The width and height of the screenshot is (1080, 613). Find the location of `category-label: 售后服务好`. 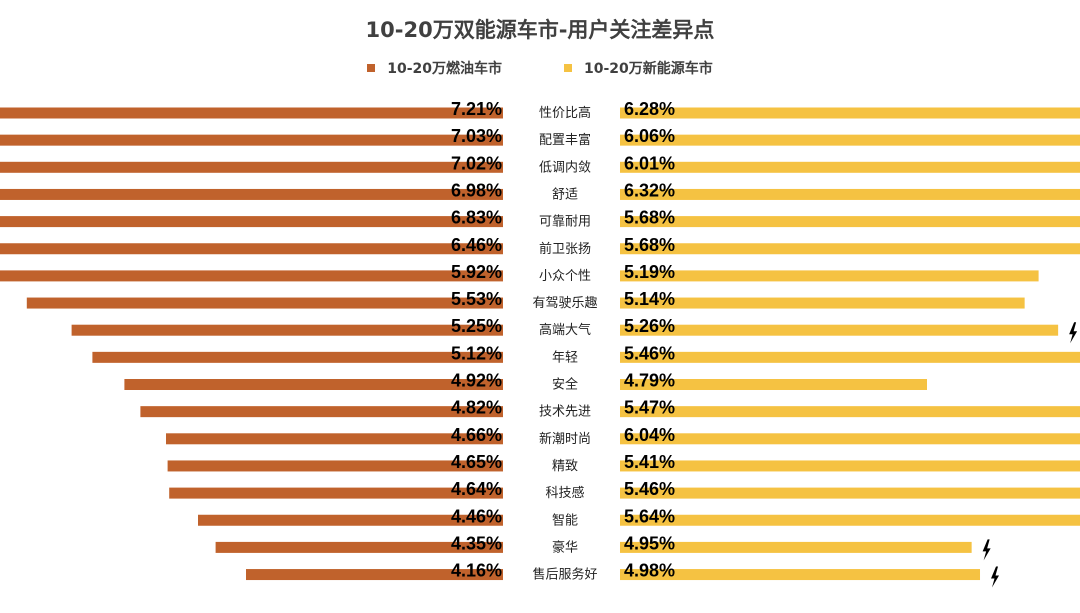

category-label: 售后服务好 is located at coordinates (564, 575).